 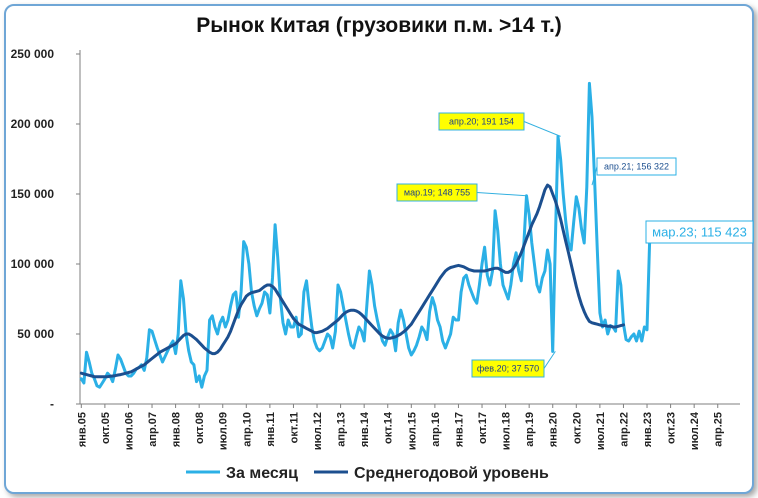 What do you see at coordinates (648, 429) in the screenshot?
I see `x-tick-label: янв.23` at bounding box center [648, 429].